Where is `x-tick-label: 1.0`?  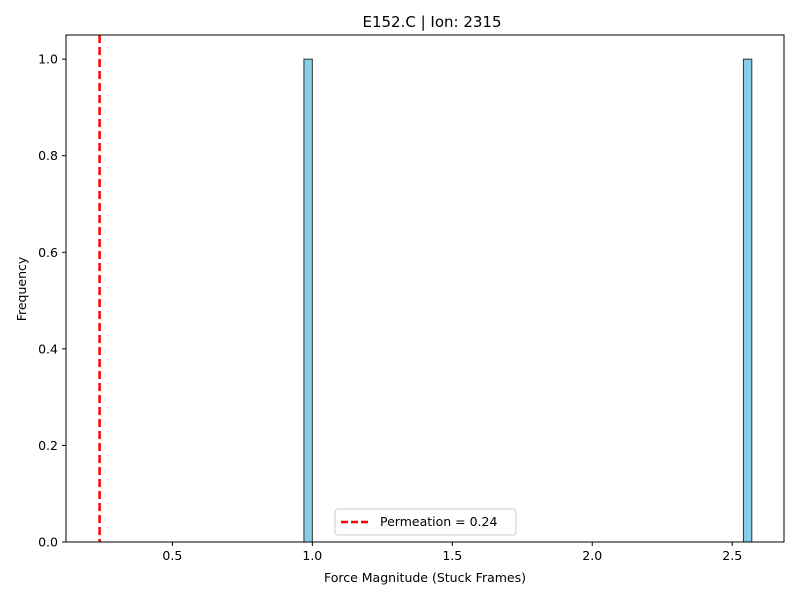
x-tick-label: 1.0 is located at coordinates (312, 555).